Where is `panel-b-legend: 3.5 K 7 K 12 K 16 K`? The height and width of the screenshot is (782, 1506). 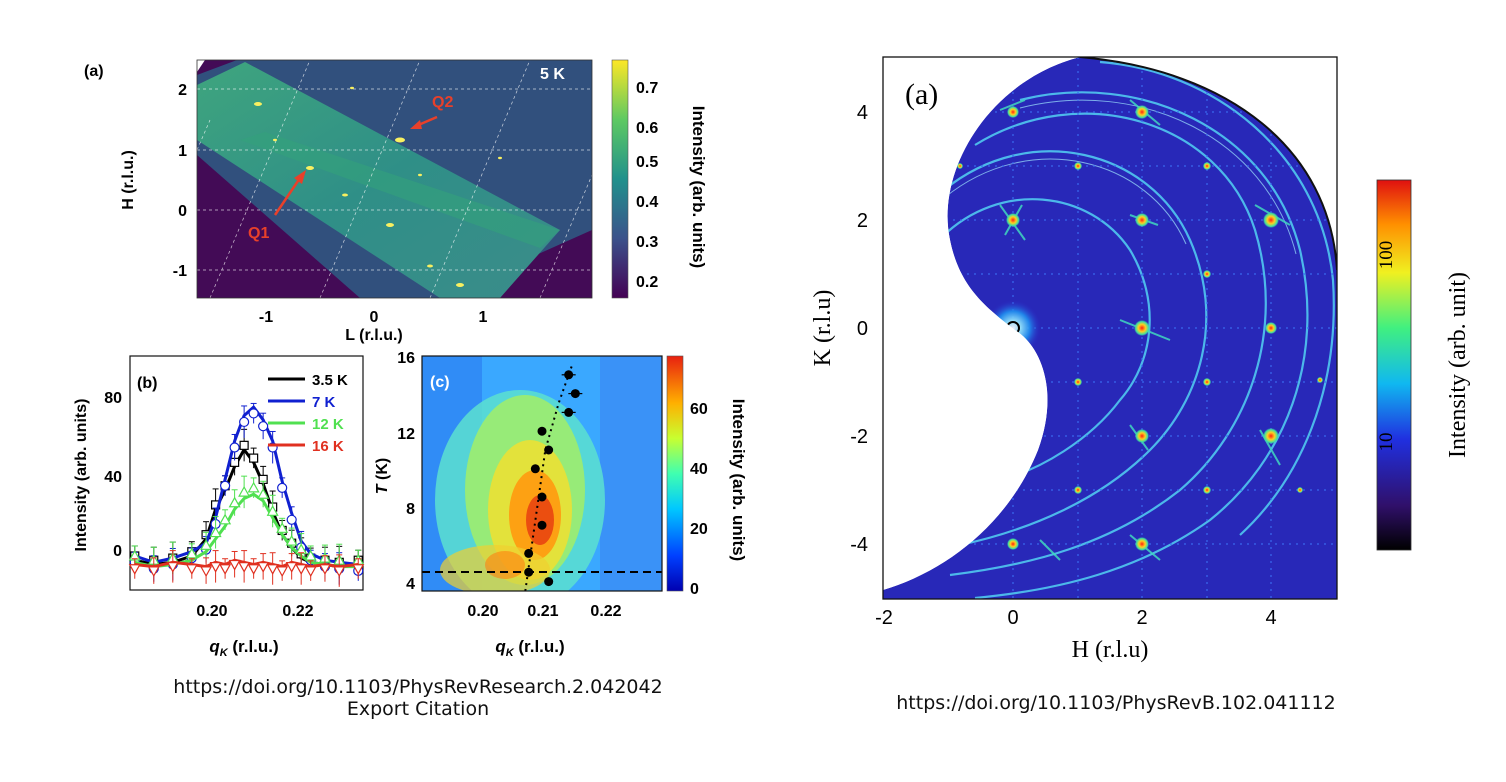 panel-b-legend: 3.5 K 7 K 12 K 16 K is located at coordinates (308, 413).